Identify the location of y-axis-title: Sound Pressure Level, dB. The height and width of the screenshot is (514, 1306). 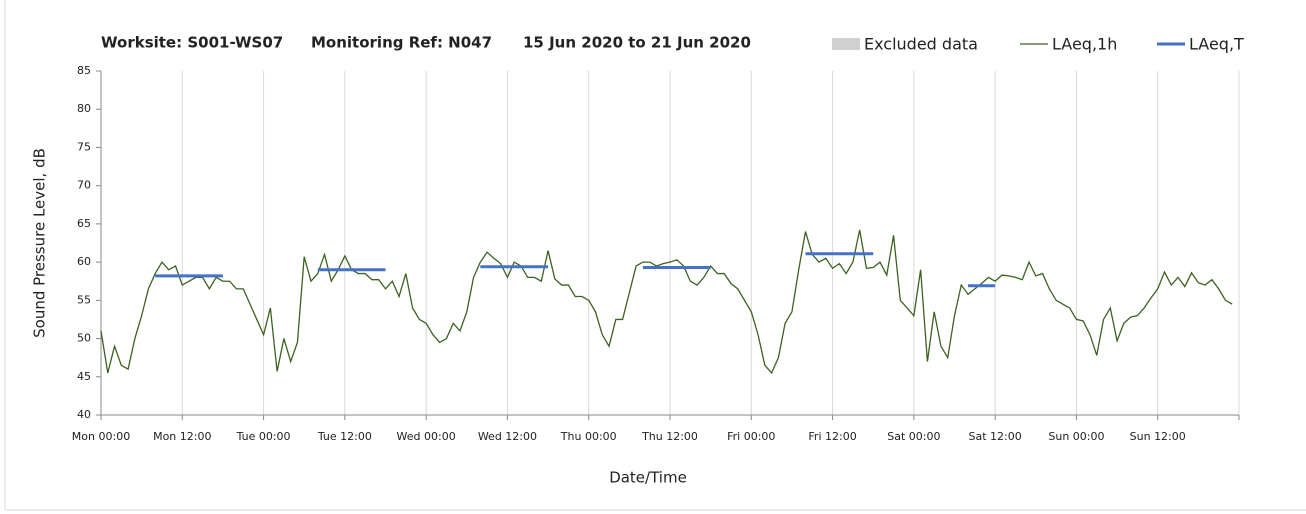
(40, 243).